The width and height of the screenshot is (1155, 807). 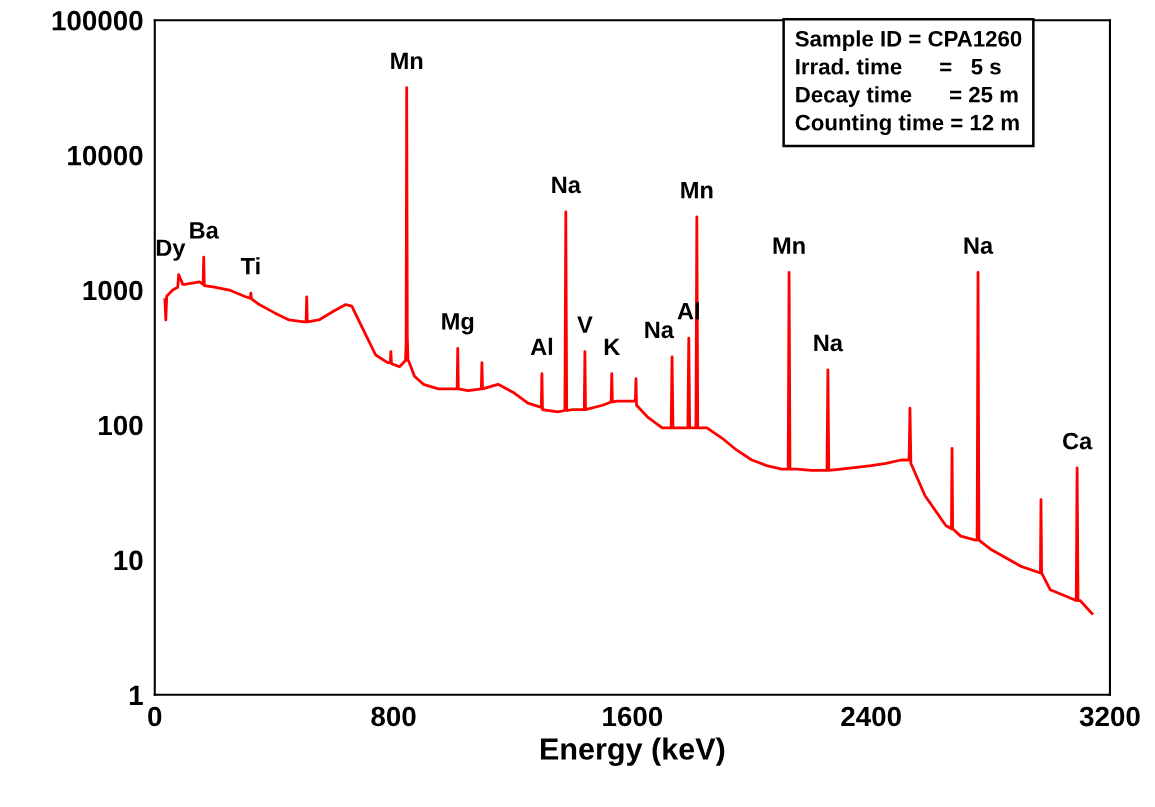 I want to click on x-tick-label: 1600, so click(x=633, y=716).